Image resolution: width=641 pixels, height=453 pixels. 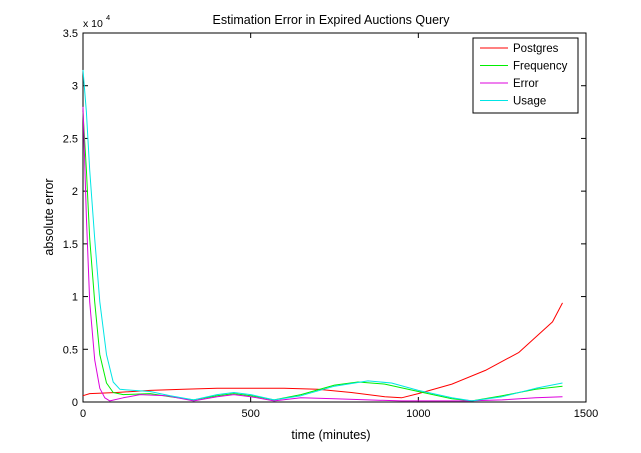 What do you see at coordinates (250, 414) in the screenshot?
I see `x-tick-label: 500` at bounding box center [250, 414].